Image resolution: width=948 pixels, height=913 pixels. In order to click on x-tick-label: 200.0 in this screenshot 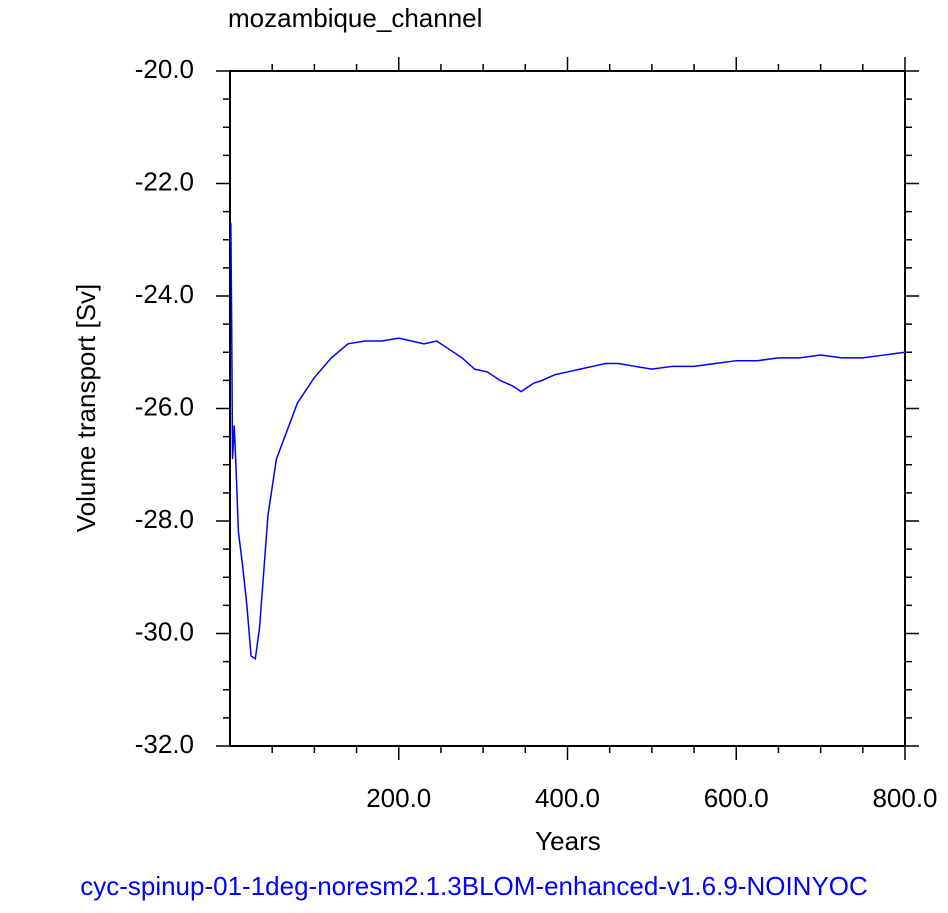, I will do `click(398, 798)`.